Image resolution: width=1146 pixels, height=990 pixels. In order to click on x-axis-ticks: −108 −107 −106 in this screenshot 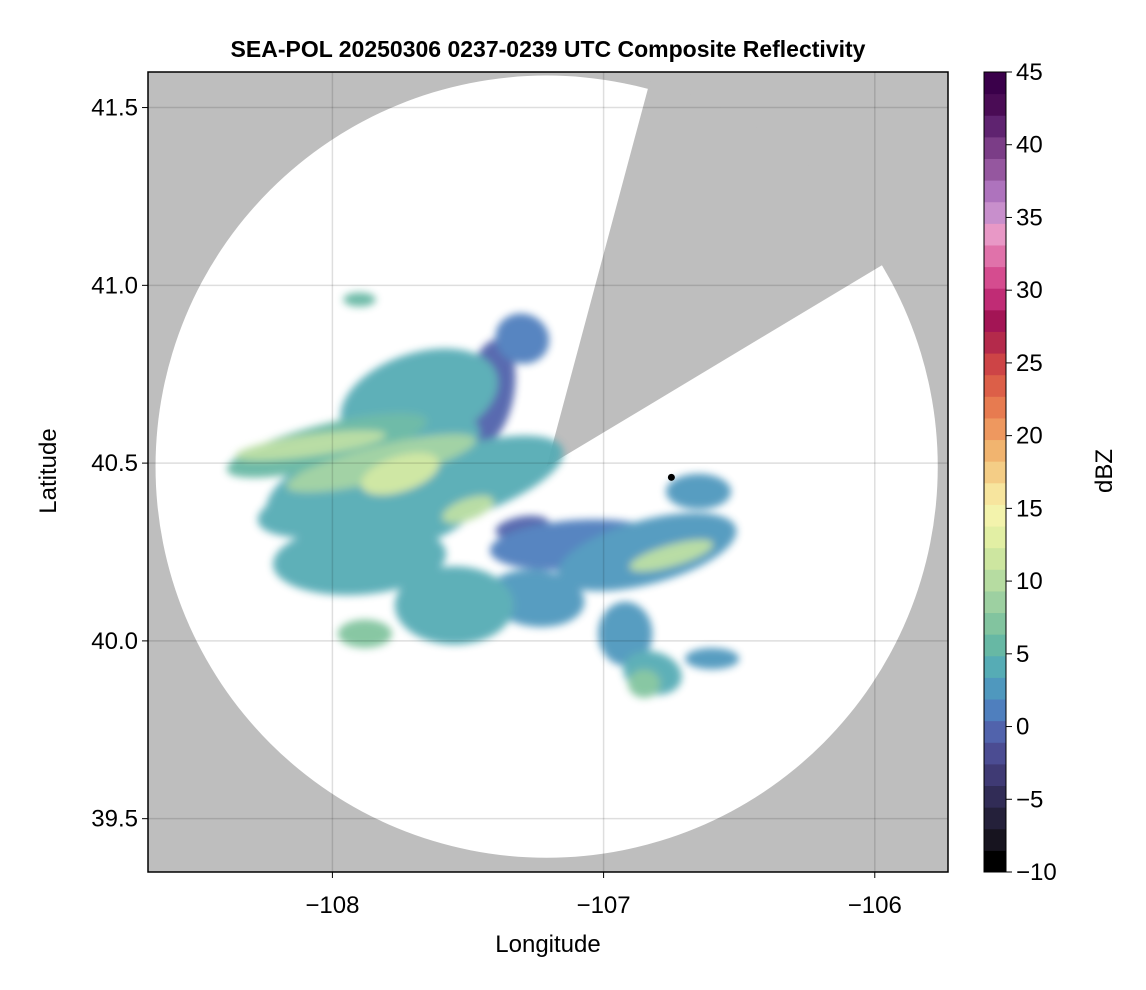, I will do `click(603, 895)`.